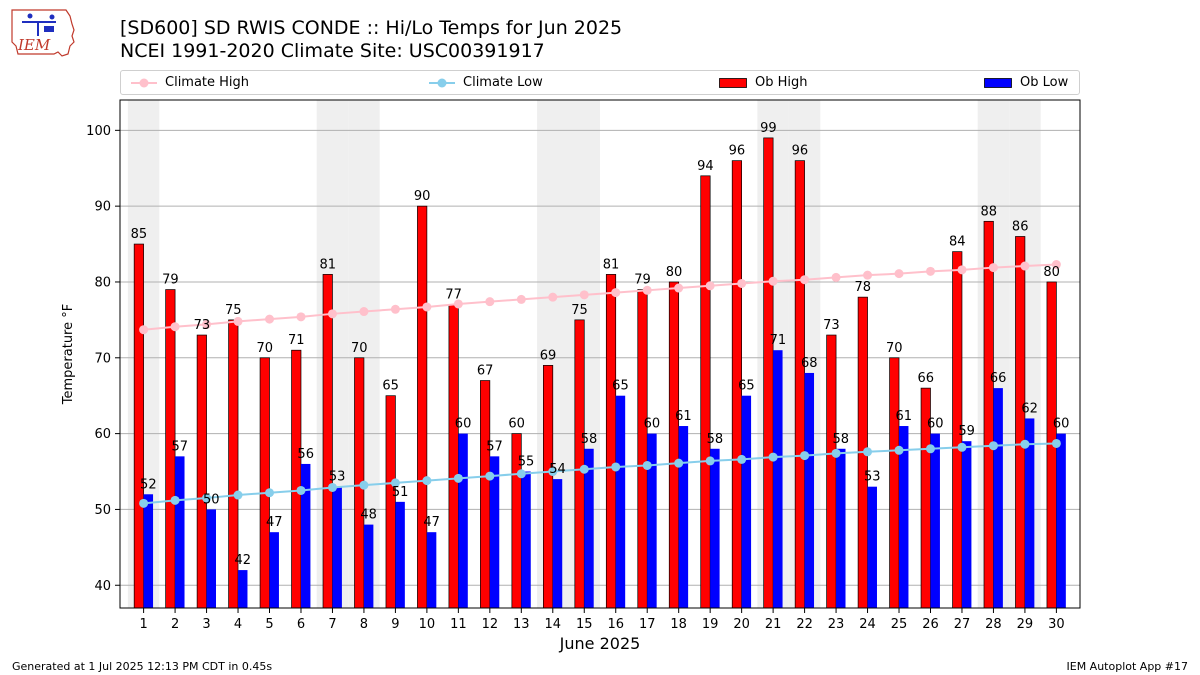 The width and height of the screenshot is (1200, 675). What do you see at coordinates (903, 416) in the screenshot?
I see `label-ob-low: 61` at bounding box center [903, 416].